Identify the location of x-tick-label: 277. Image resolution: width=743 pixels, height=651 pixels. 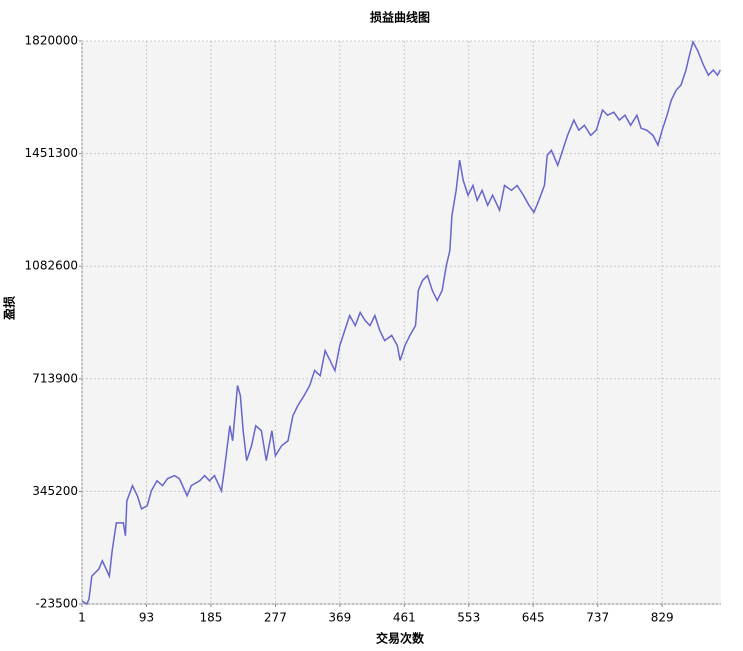
(275, 618).